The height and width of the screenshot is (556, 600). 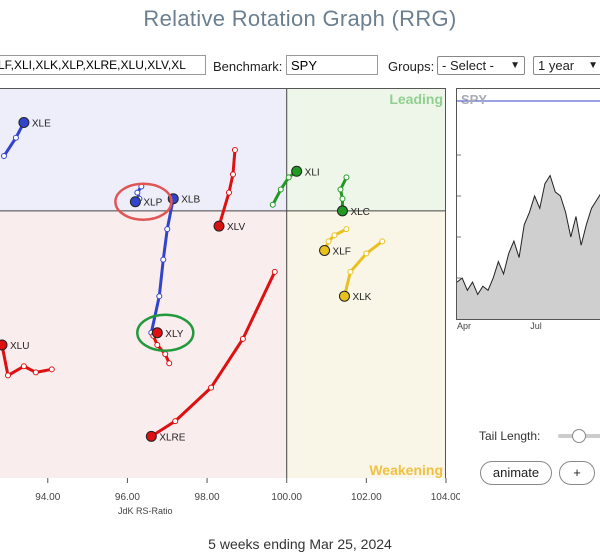 I want to click on controls-bar: Benchmark: Groups: - Select - ▼ 1 year ▼, so click(x=300, y=67).